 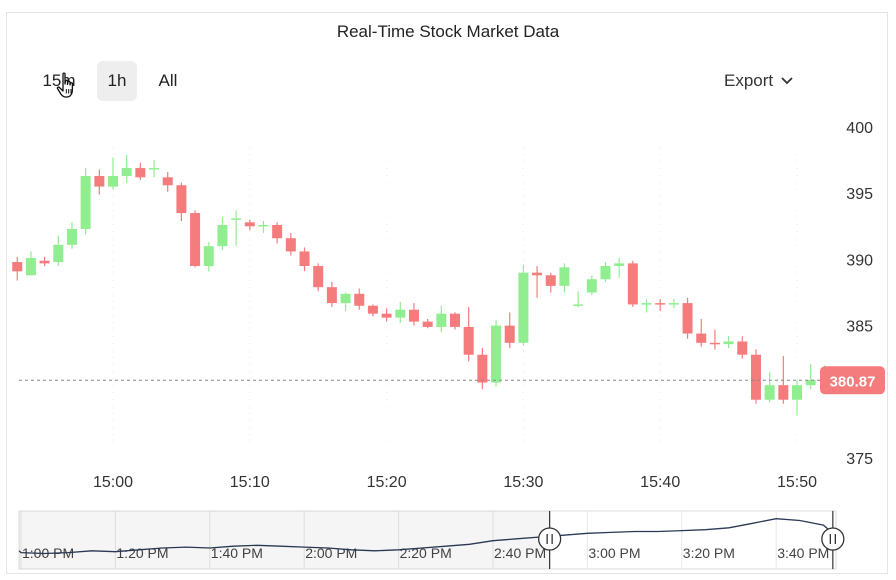 I want to click on export-button: Export, so click(x=758, y=81).